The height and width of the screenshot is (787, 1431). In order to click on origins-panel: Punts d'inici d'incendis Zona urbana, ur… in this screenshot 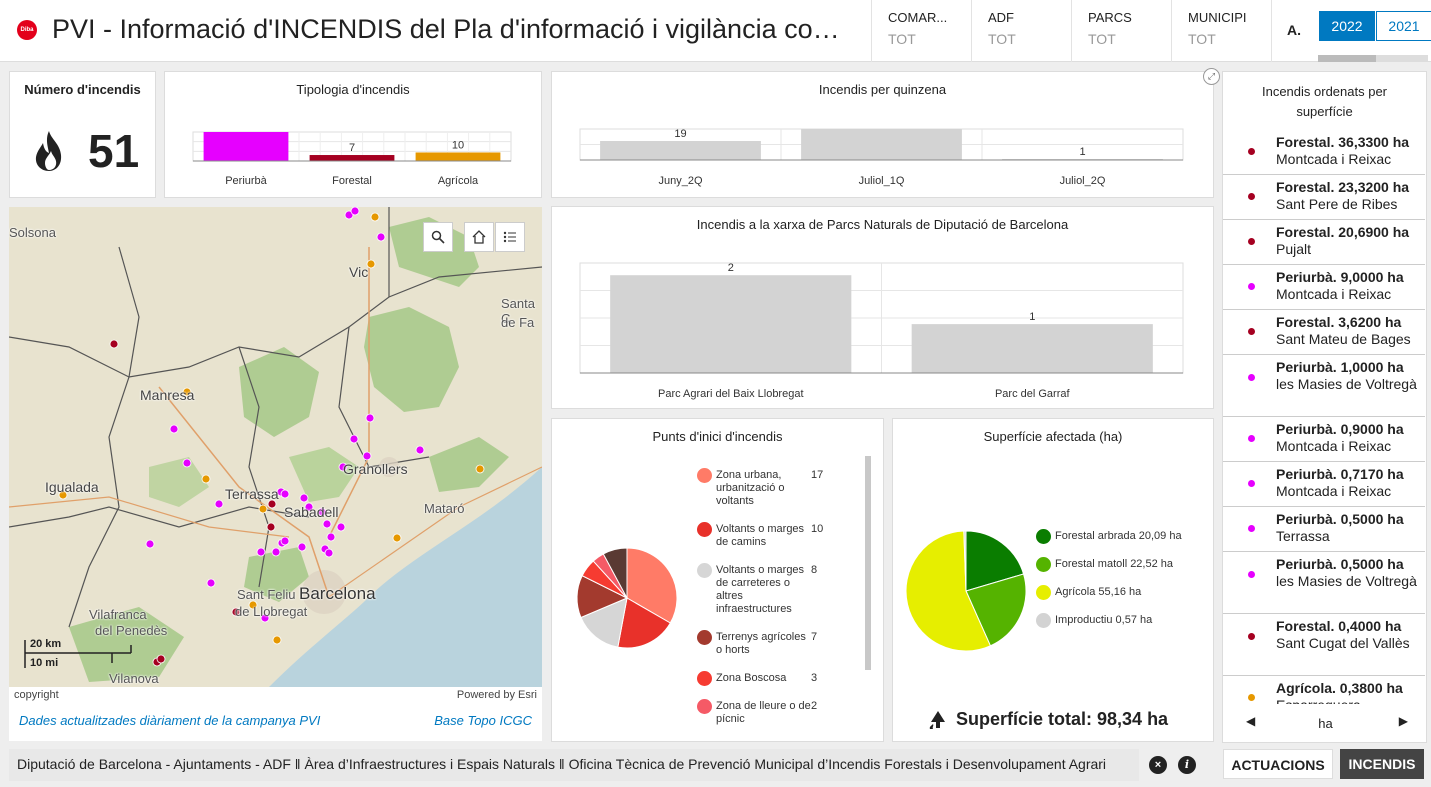, I will do `click(717, 580)`.